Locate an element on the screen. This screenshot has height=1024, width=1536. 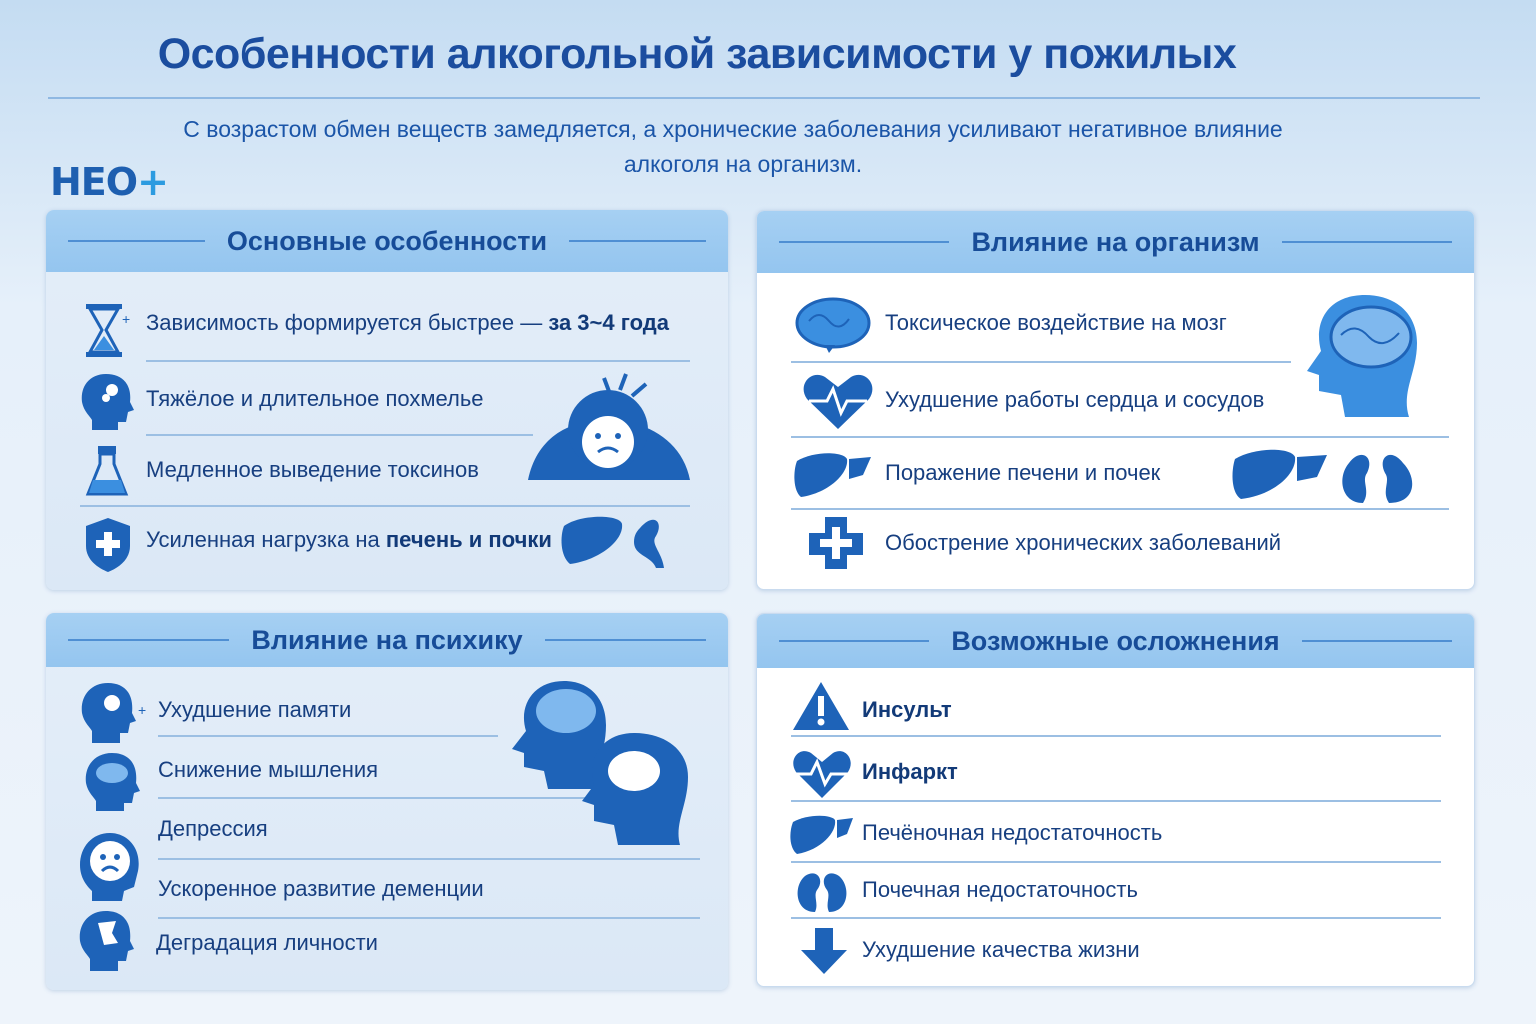
panel-title: Влияние на организм is located at coordinates (1115, 241).